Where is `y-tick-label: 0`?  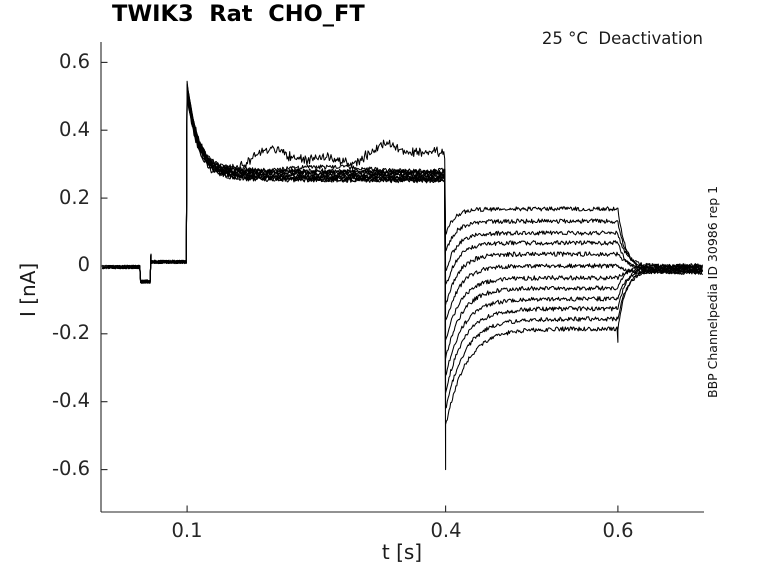 y-tick-label: 0 is located at coordinates (83, 264).